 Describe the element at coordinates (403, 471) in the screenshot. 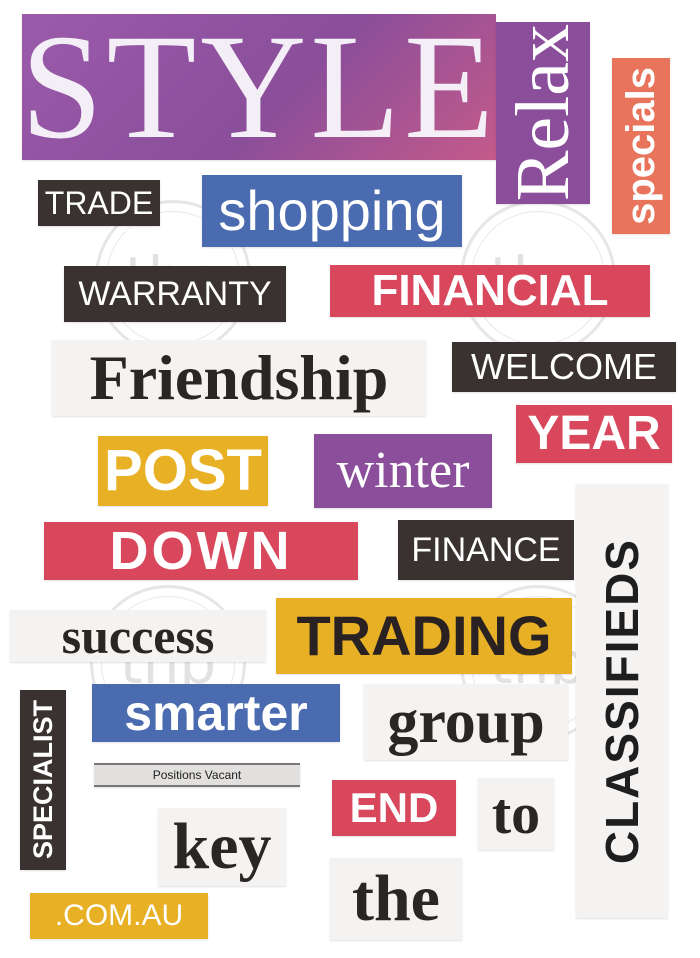

I see `clipping-winter: winter` at that location.